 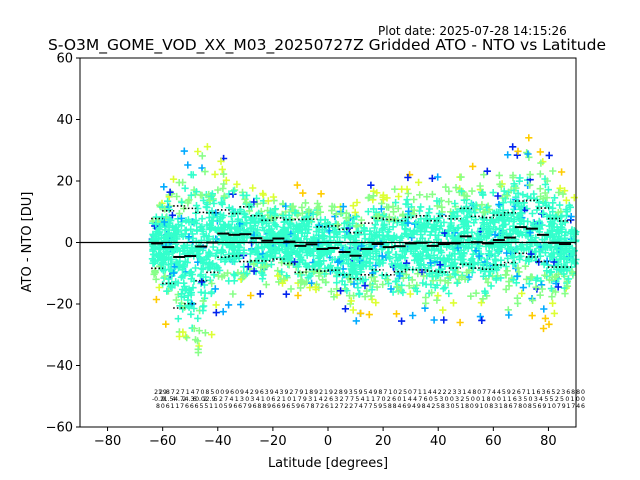 I want to click on y-tick-label: 0, so click(x=69, y=243).